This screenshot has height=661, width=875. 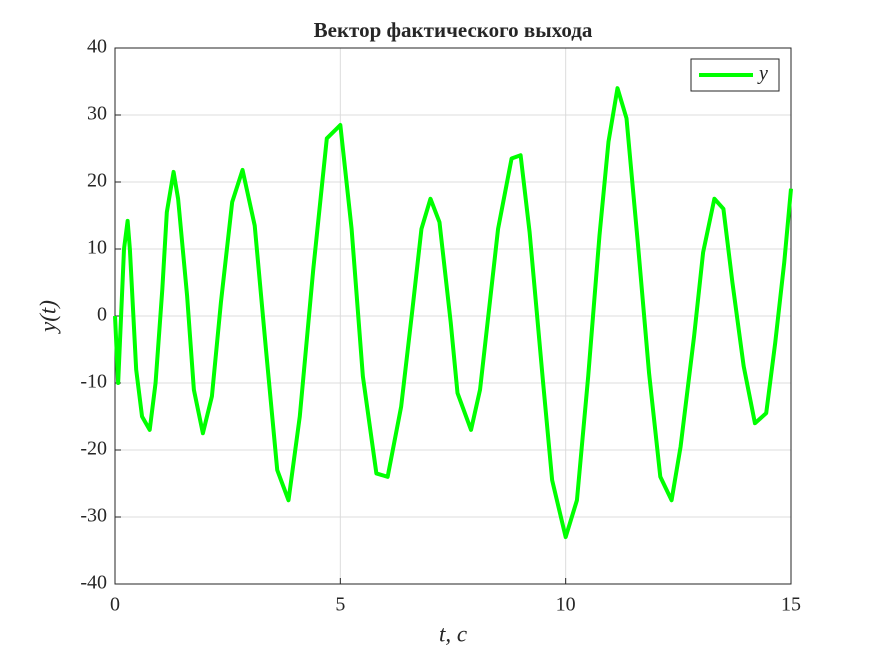 I want to click on legend-label: y, so click(x=762, y=74).